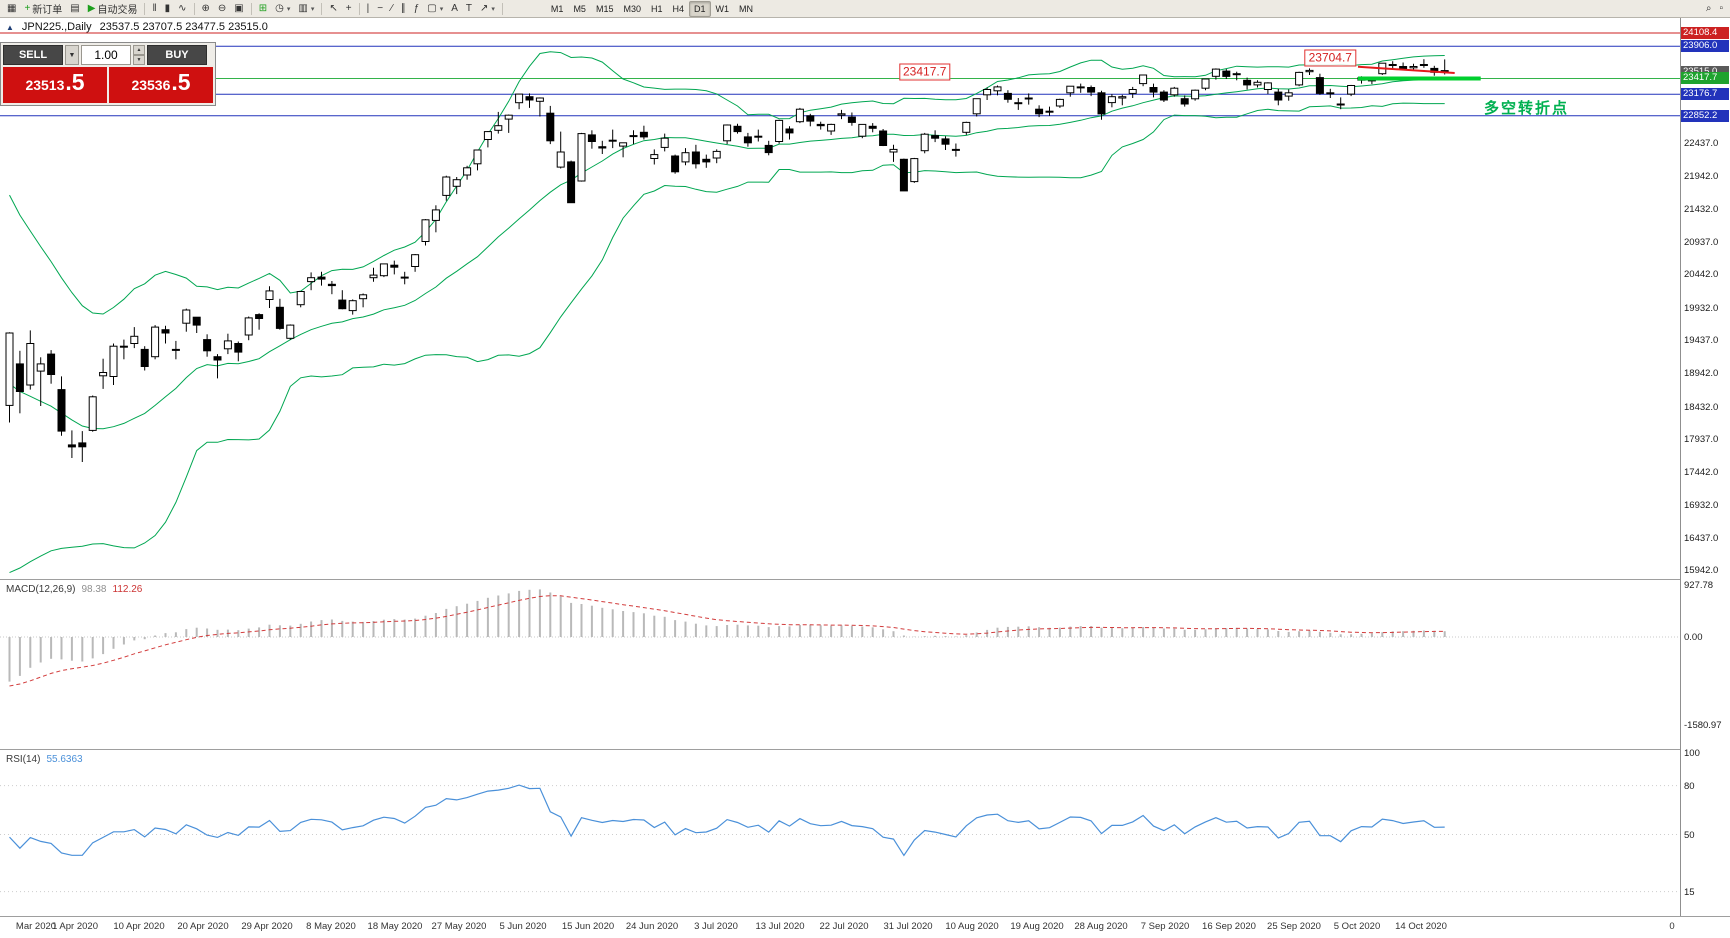  Describe the element at coordinates (72, 55) in the screenshot. I see `sell-dropdown-icon: ▼` at that location.